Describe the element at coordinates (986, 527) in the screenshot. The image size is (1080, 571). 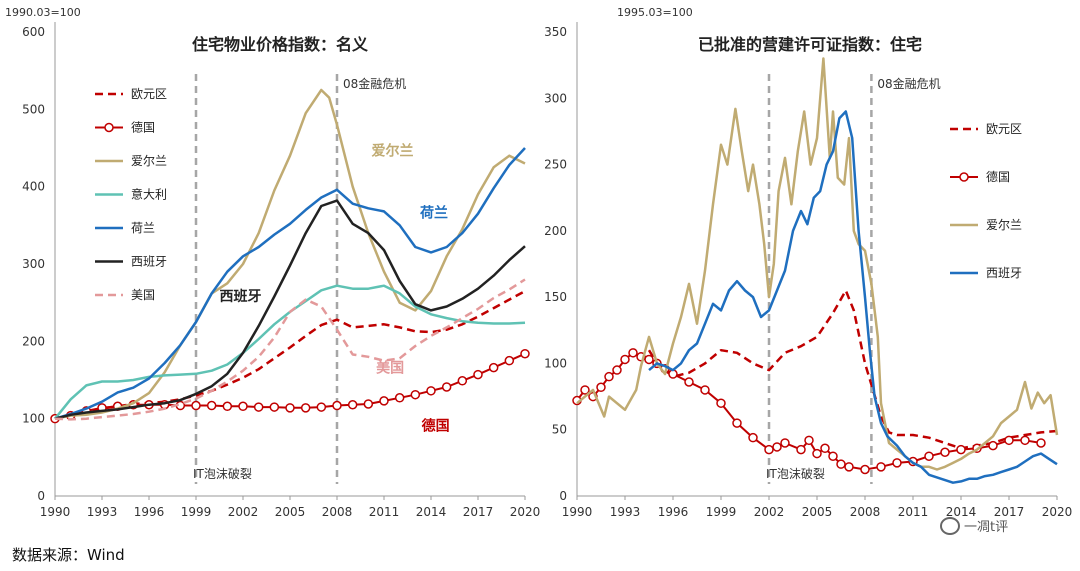
I see `watermark-text: 一凋t评` at that location.